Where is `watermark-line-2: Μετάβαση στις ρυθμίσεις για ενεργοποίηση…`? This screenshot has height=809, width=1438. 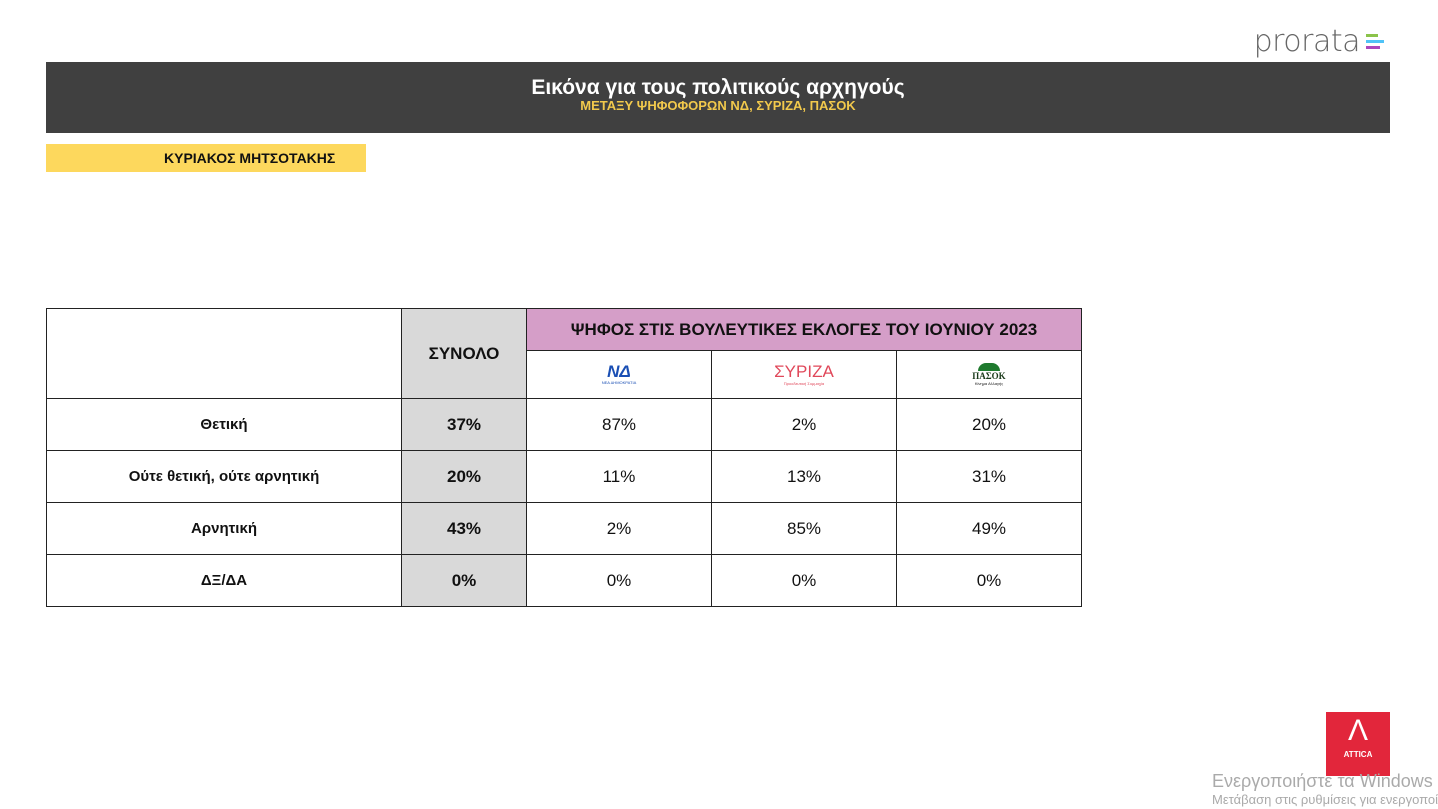
watermark-line-2: Μετάβαση στις ρυθμίσεις για ενεργοποίηση… is located at coordinates (1325, 799).